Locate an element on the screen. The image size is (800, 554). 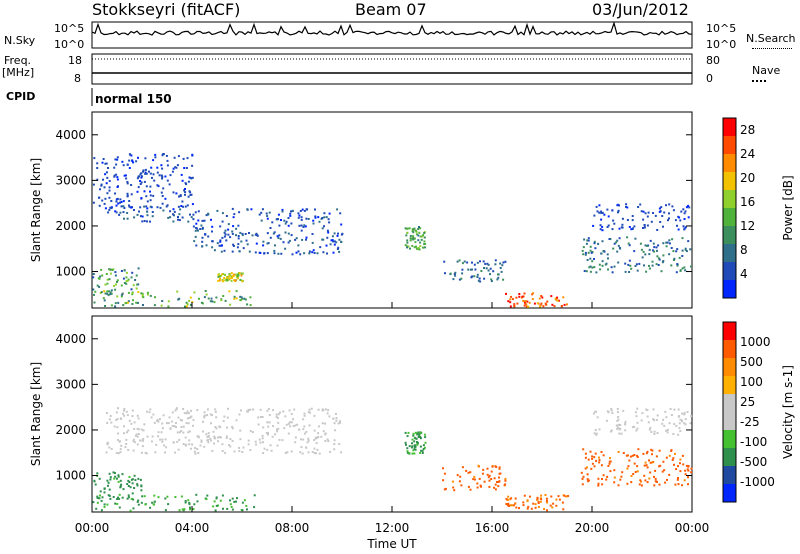
velocity-colorbar-tick-3: 25 is located at coordinates (747, 402).